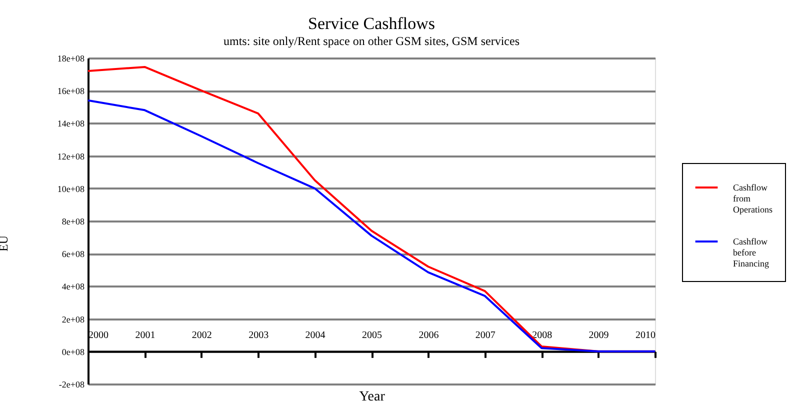 This screenshot has height=405, width=803. I want to click on chart-title: Service Cashflows, so click(372, 23).